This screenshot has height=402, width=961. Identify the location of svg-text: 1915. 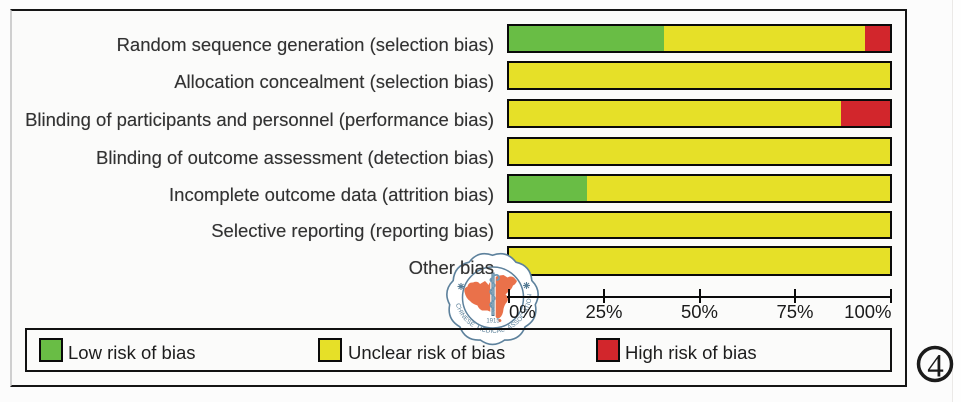
(493, 322).